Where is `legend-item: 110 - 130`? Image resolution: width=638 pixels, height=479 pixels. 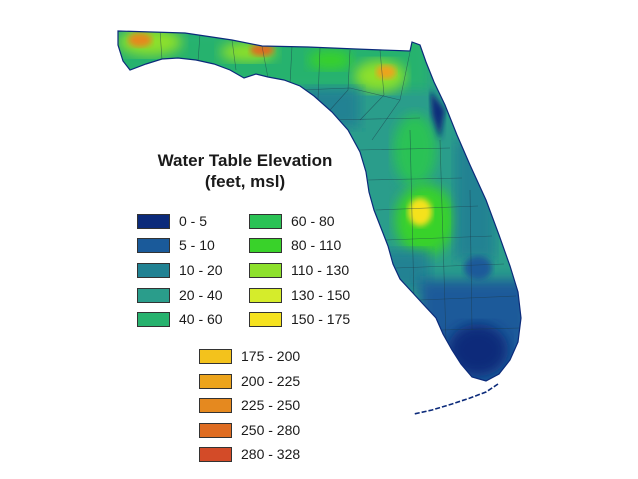 legend-item: 110 - 130 is located at coordinates (299, 270).